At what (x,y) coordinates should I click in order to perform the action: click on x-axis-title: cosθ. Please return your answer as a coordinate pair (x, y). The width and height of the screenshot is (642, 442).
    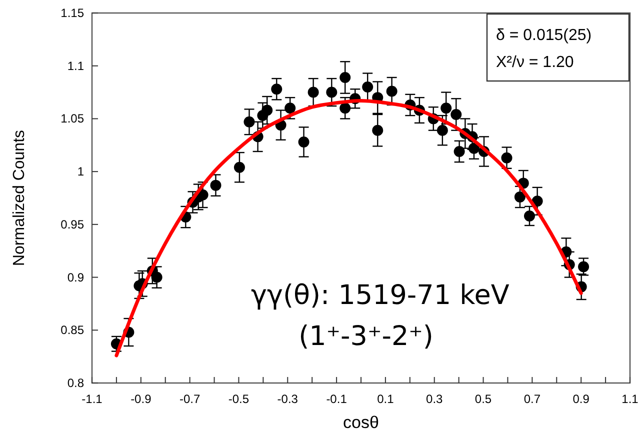
    Looking at the image, I should click on (361, 422).